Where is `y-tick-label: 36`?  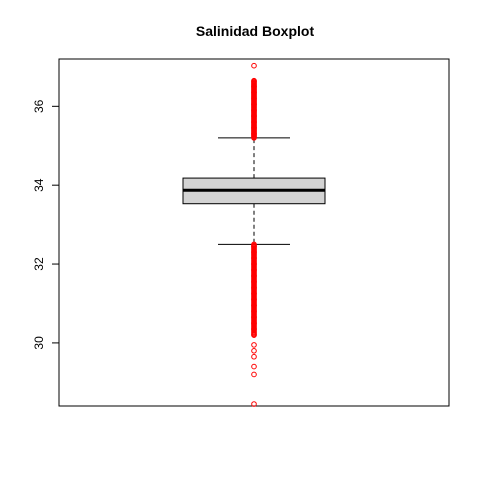 y-tick-label: 36 is located at coordinates (39, 106).